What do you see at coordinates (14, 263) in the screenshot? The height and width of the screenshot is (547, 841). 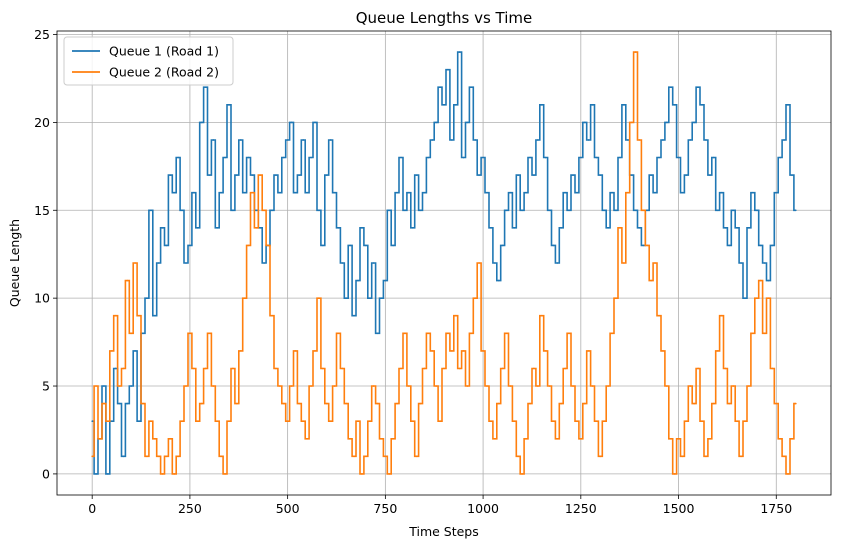 I see `y-axis-label: Queue Length` at bounding box center [14, 263].